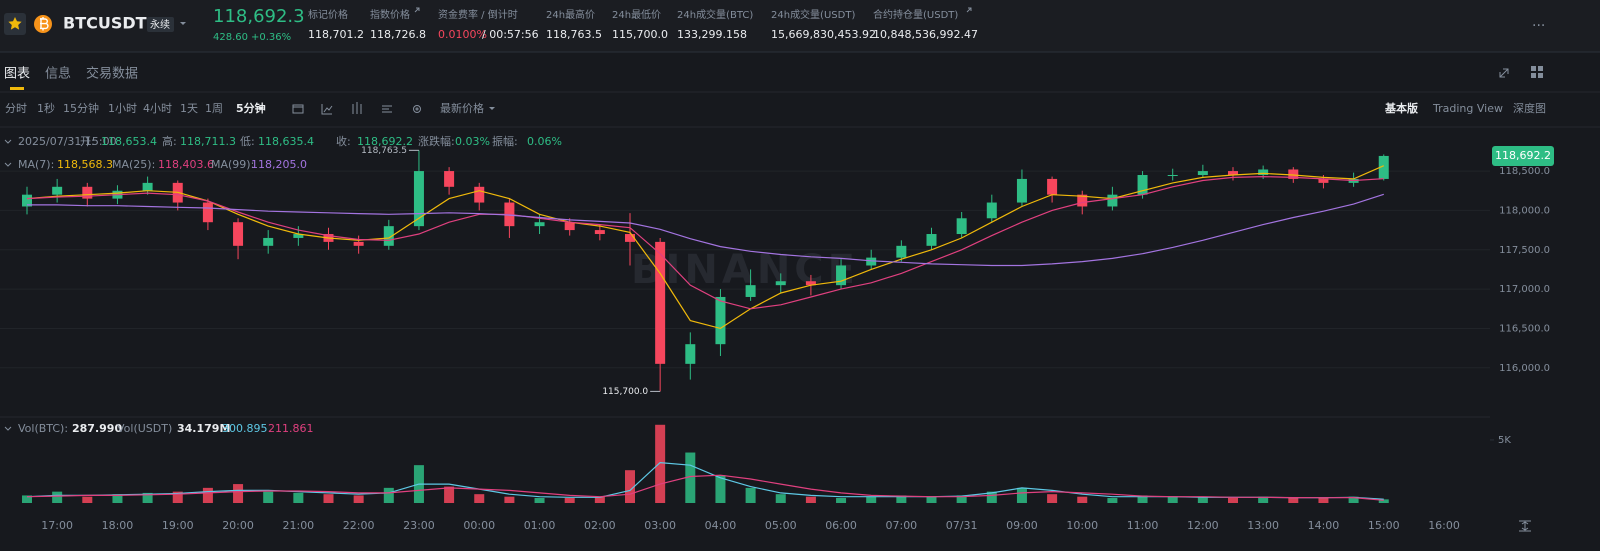  Describe the element at coordinates (510, 34) in the screenshot. I see `stat-value: / 00:57:56` at that location.